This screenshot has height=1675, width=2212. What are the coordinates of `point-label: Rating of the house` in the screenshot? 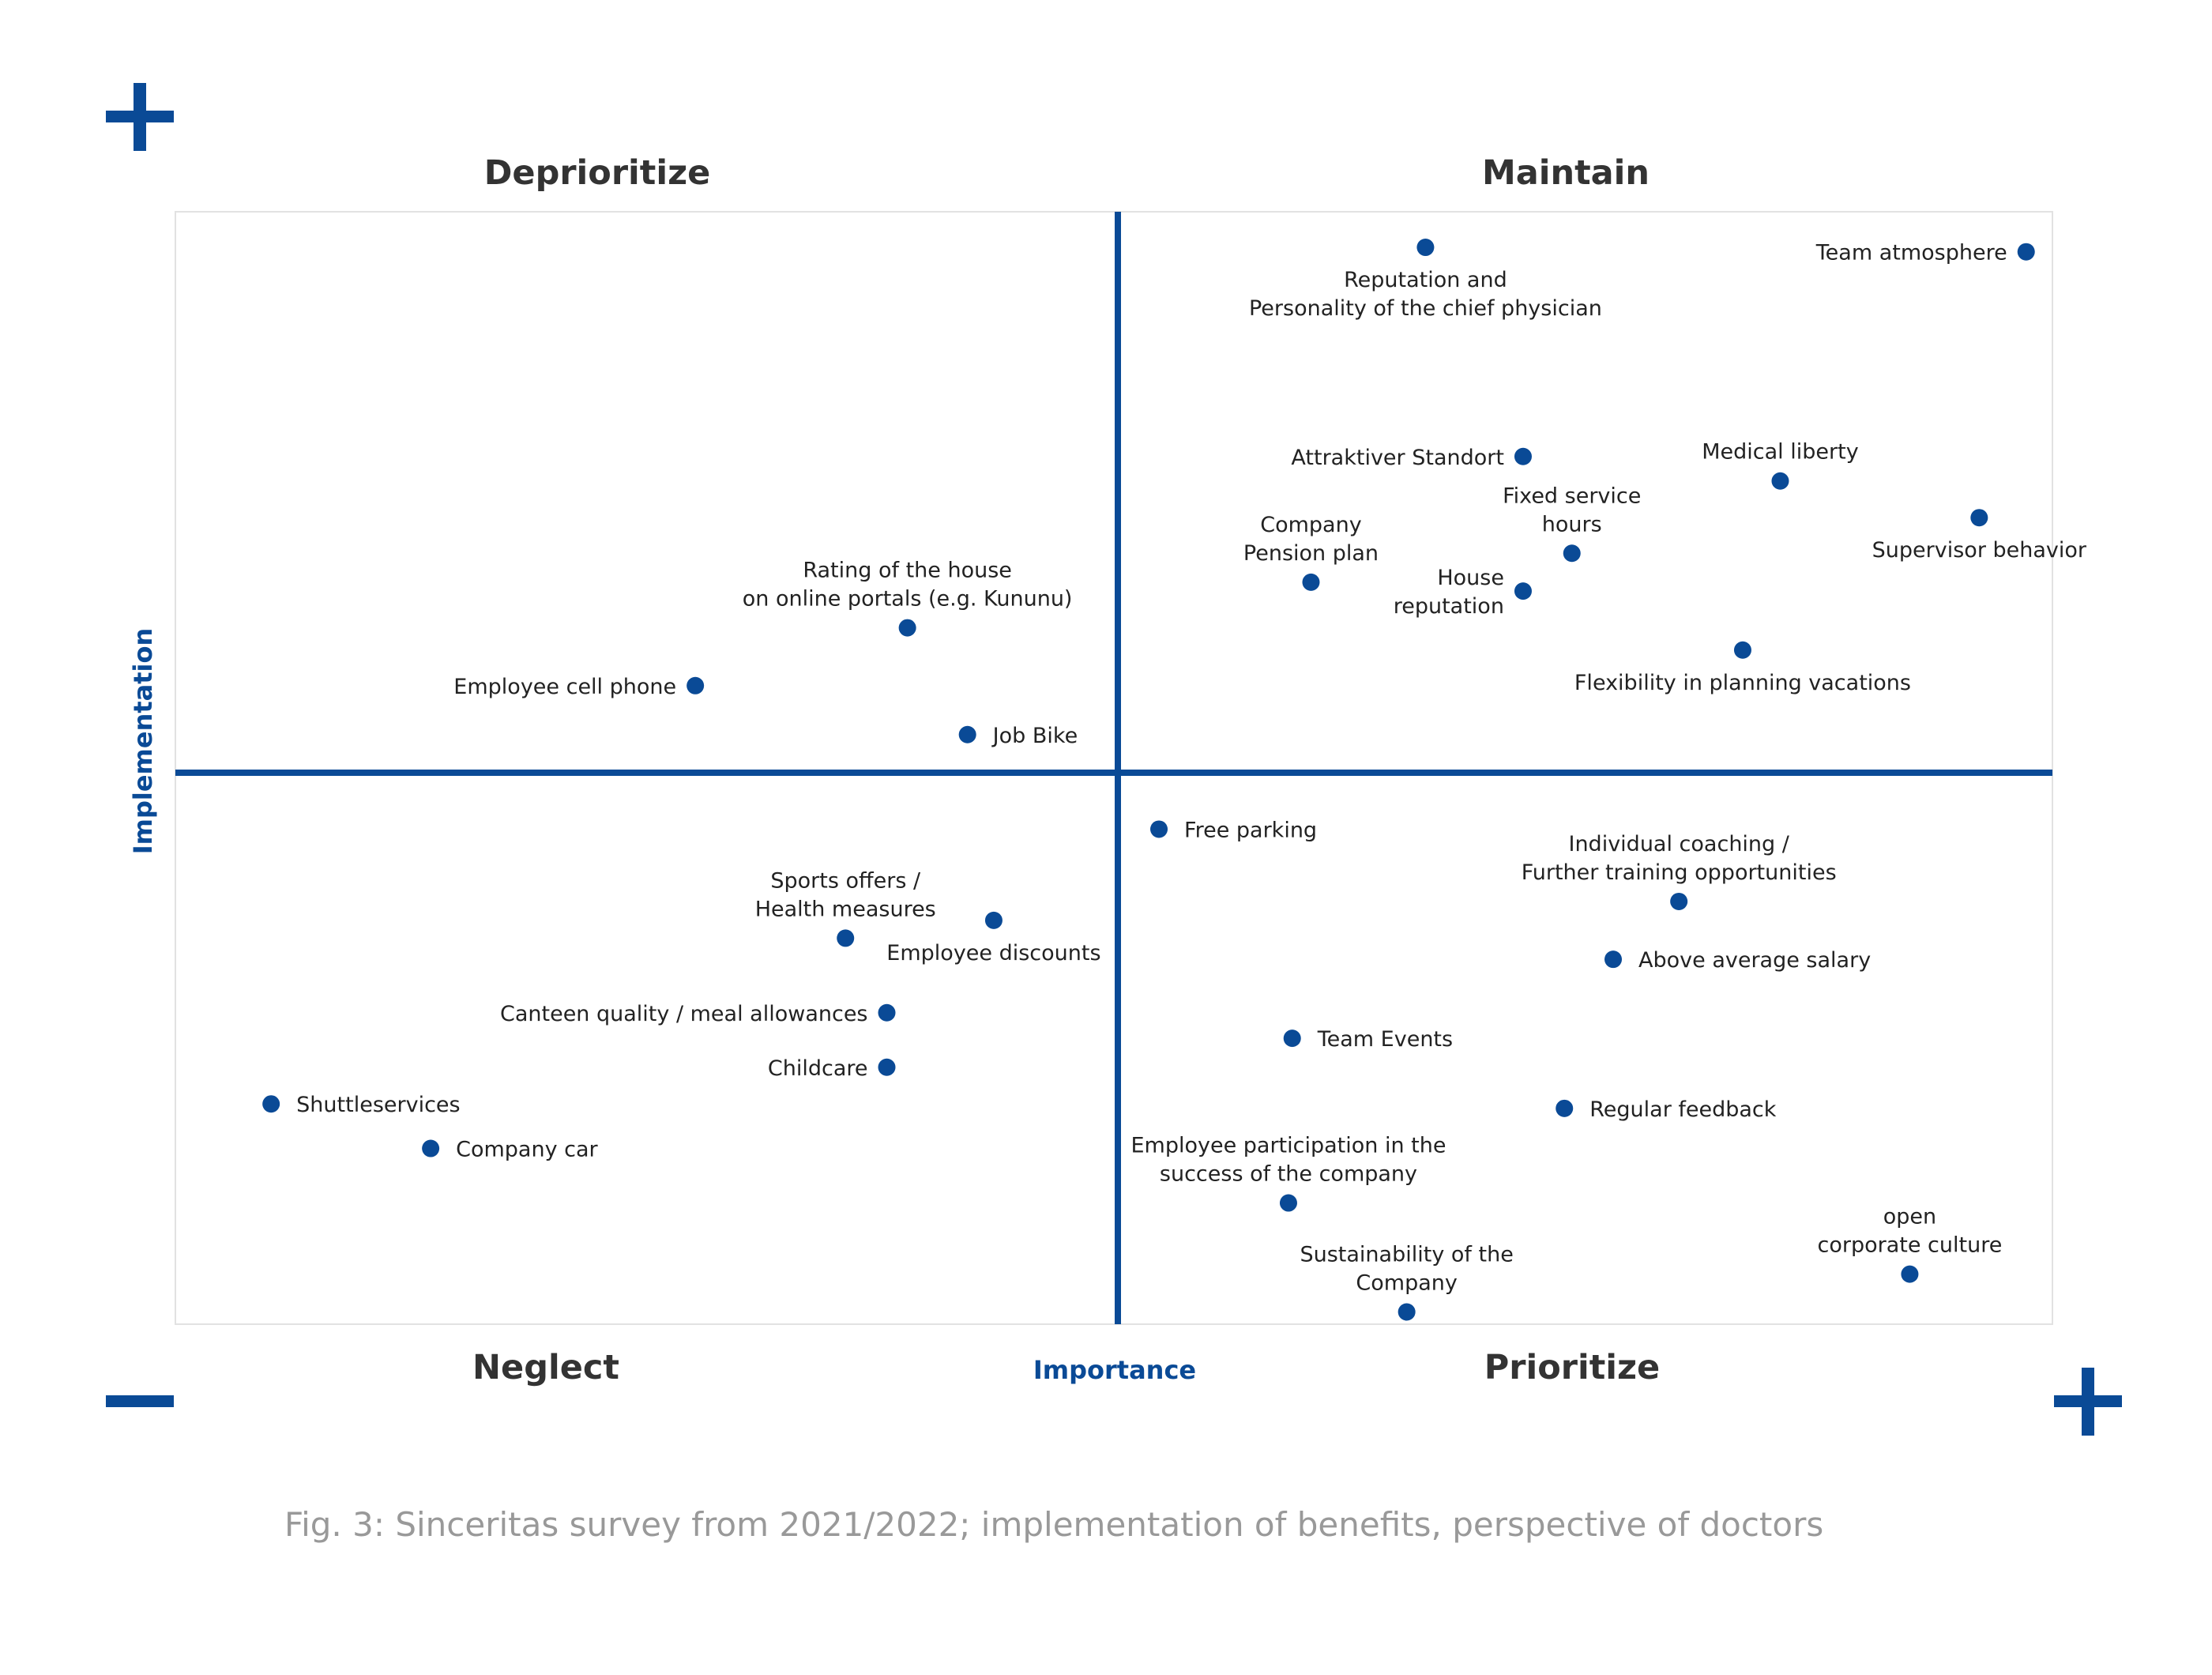 It's located at (908, 571).